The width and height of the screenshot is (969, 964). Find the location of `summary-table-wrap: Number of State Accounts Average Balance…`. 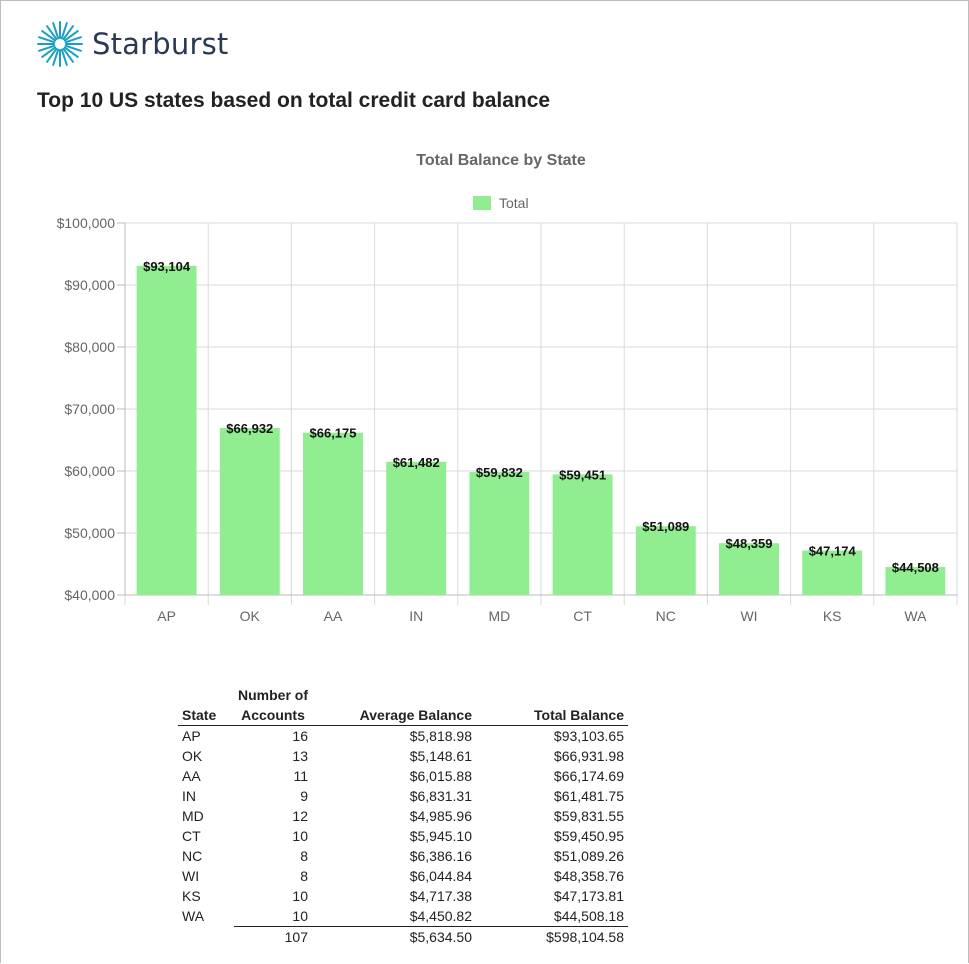

summary-table-wrap: Number of State Accounts Average Balance… is located at coordinates (403, 816).